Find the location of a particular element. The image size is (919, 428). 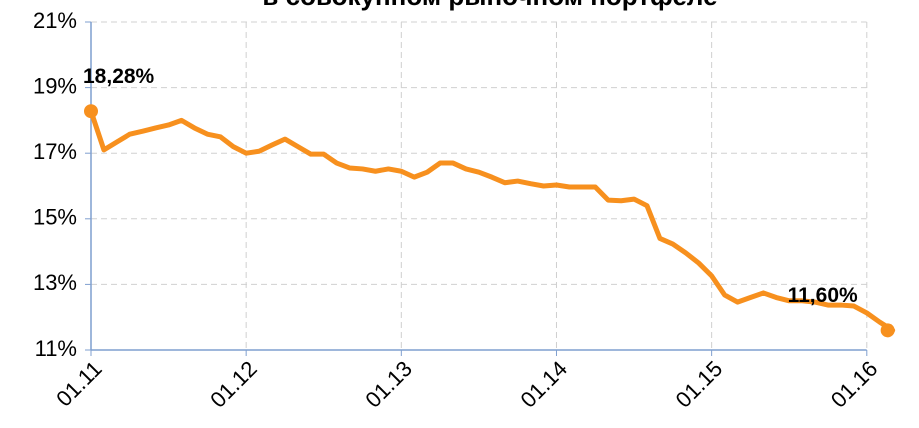

x-tick-label: 01.14 is located at coordinates (544, 384).